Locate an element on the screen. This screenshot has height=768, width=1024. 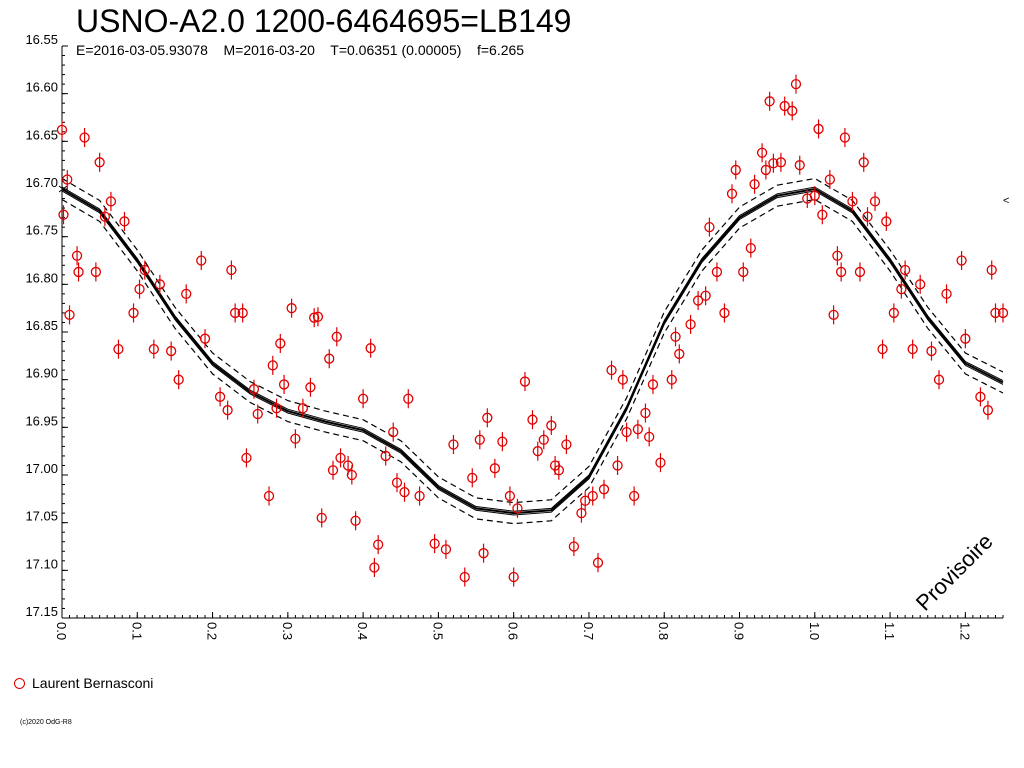
x-tick-label: 0.2 is located at coordinates (212, 631).